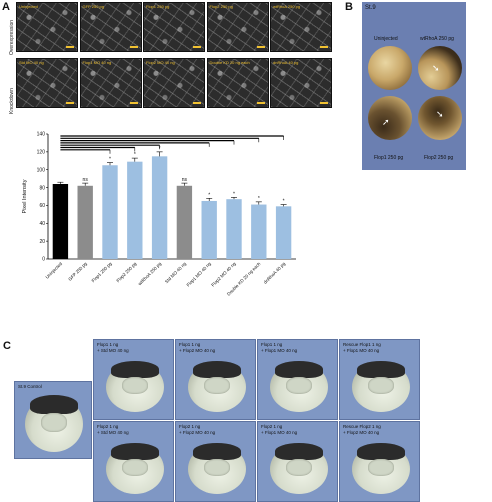 The image size is (492, 502). What do you see at coordinates (390, 68) in the screenshot?
I see `embryo-uninjected` at bounding box center [390, 68].